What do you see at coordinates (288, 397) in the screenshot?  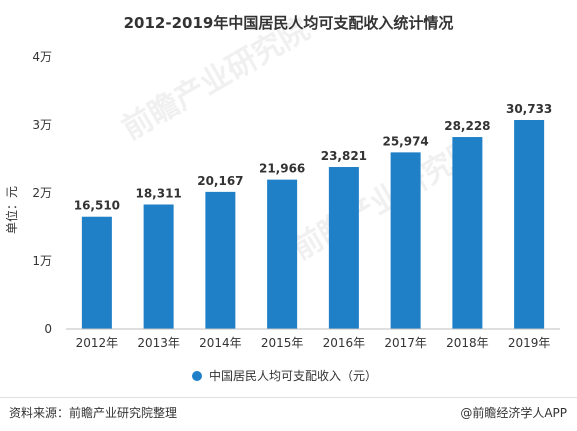 I see `footer-divider` at bounding box center [288, 397].